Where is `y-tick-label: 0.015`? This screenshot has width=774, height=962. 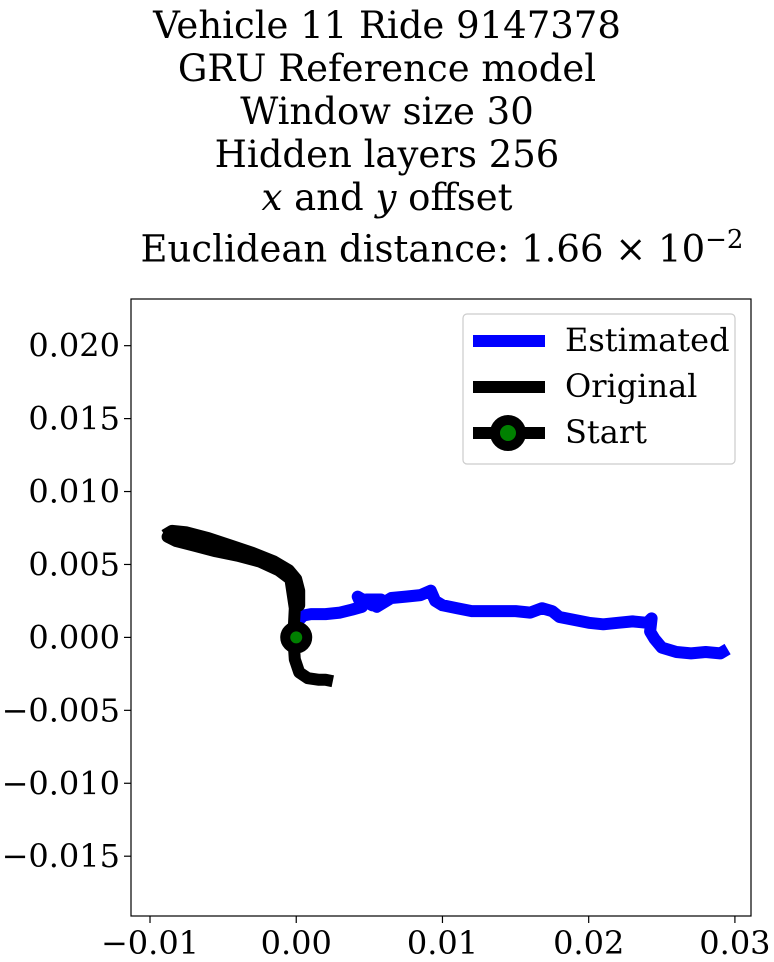
y-tick-label: 0.015 is located at coordinates (74, 419).